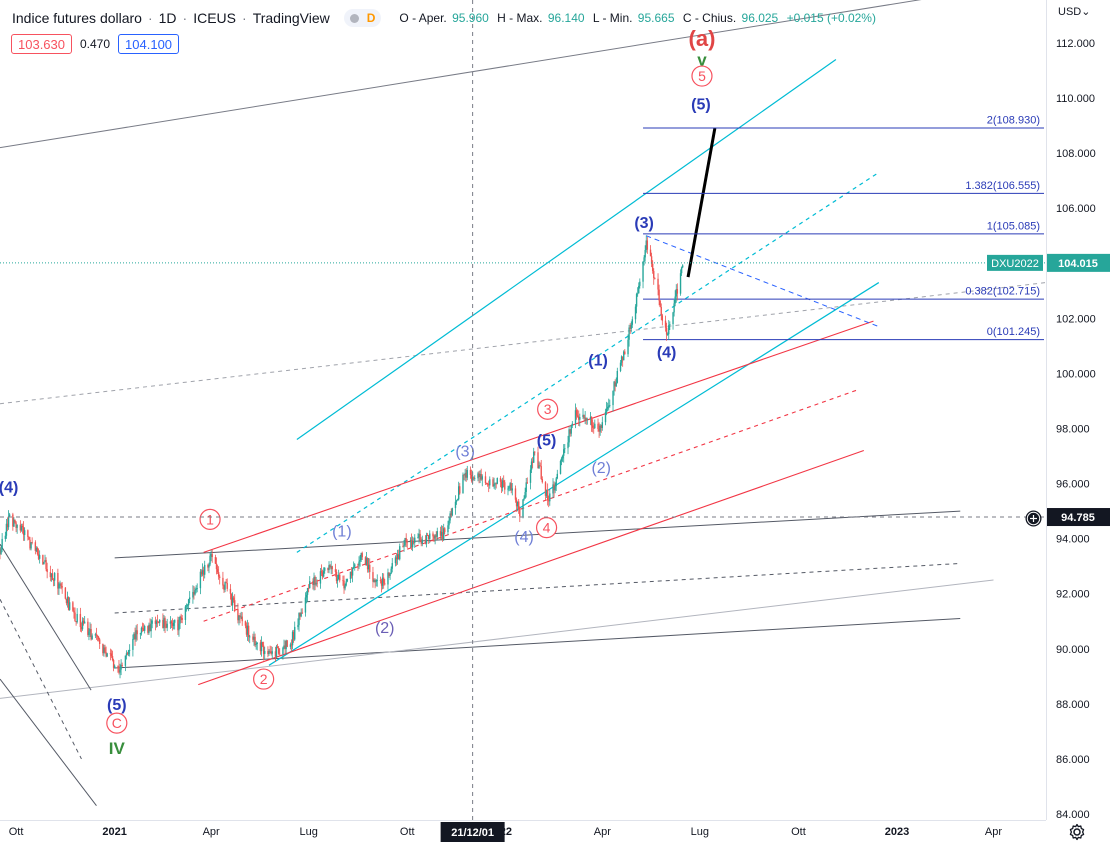  I want to click on buy-button: 104.100, so click(149, 44).